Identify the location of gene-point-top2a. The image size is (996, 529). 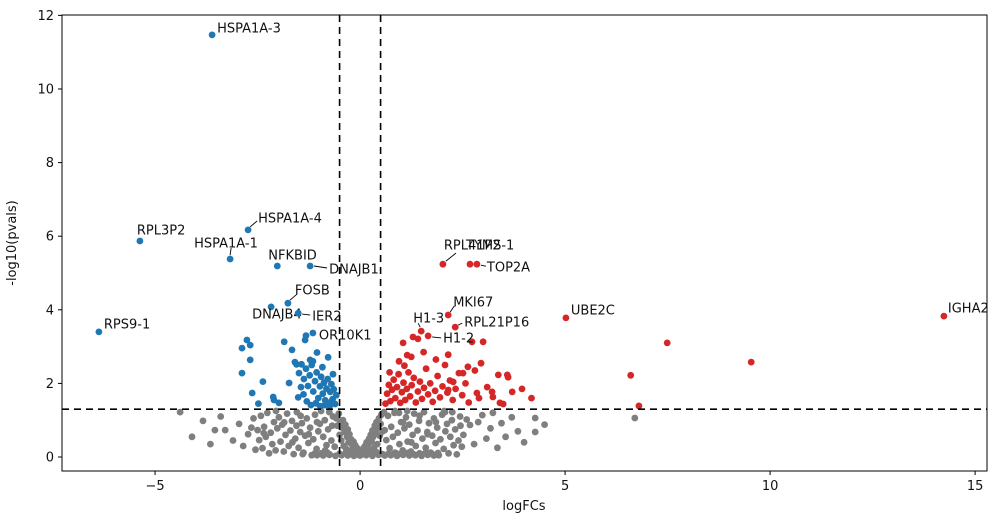
(477, 264).